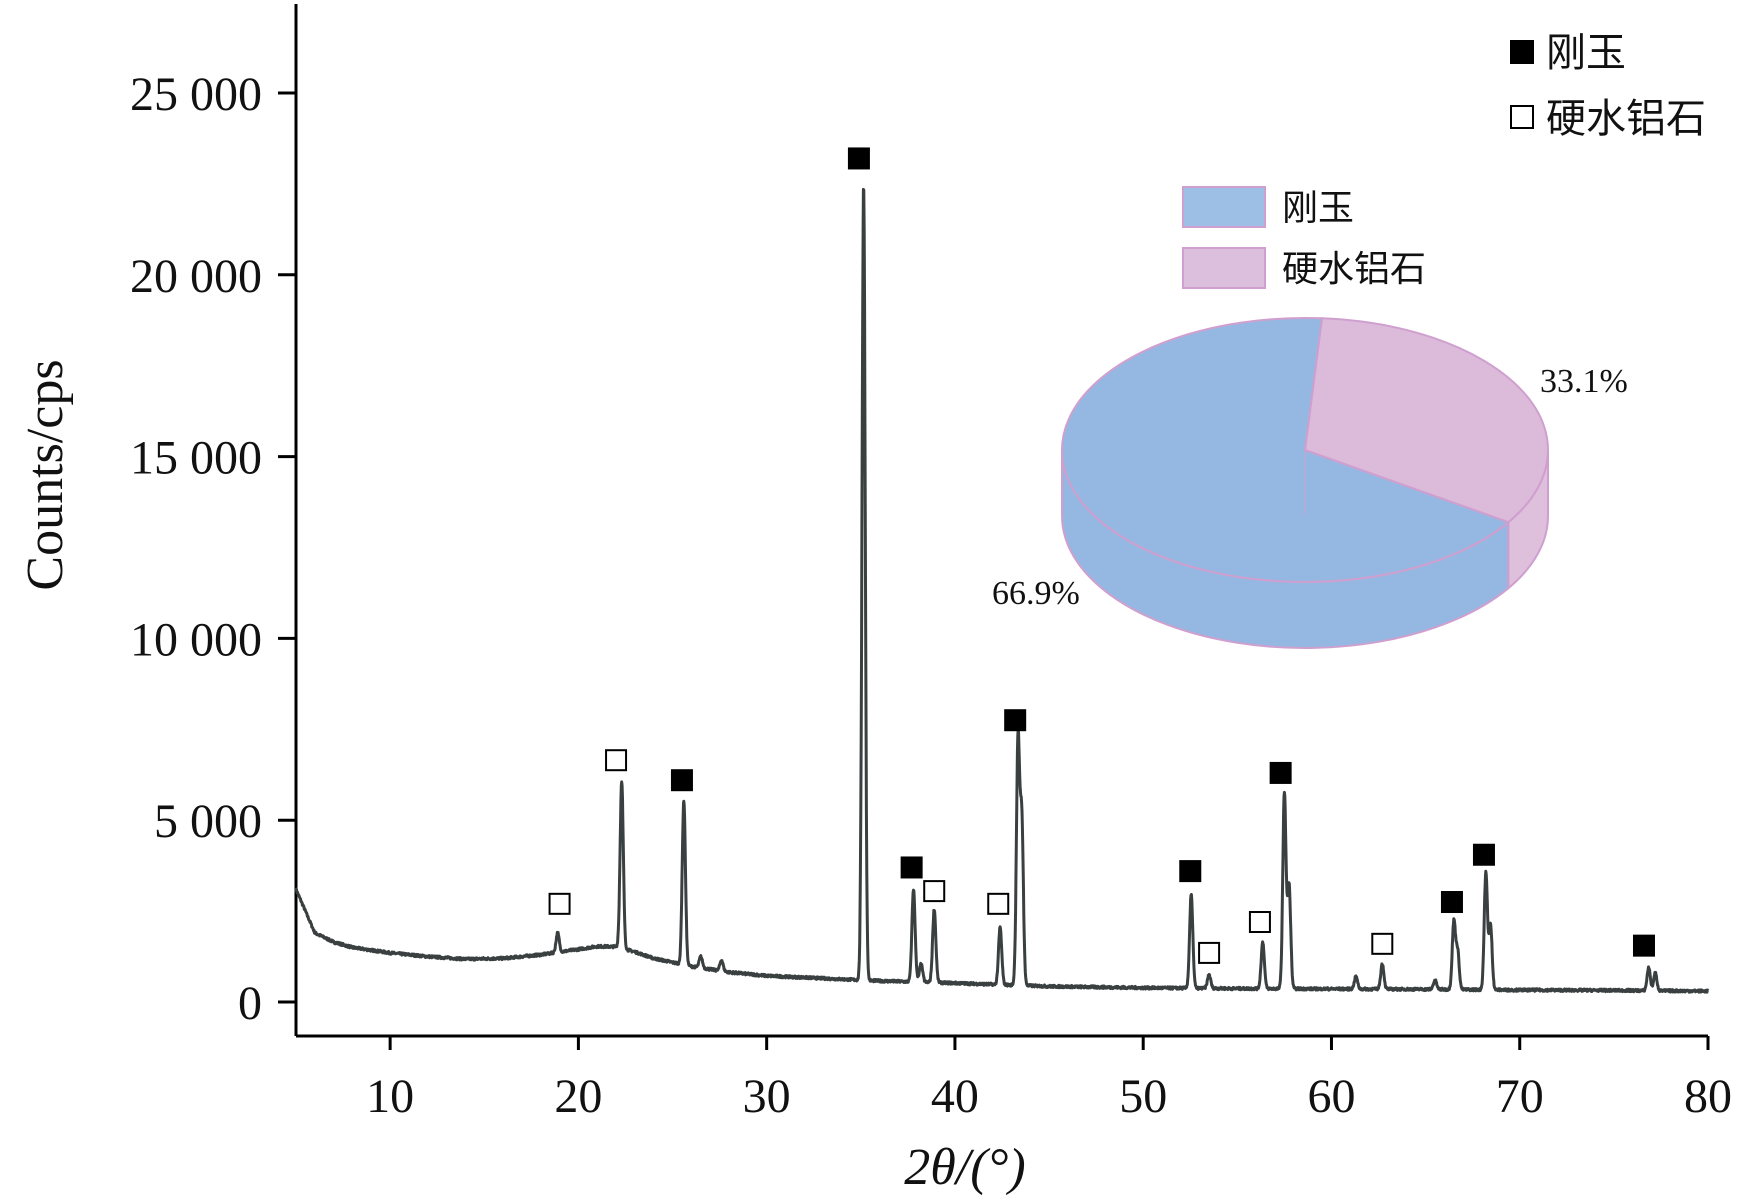  Describe the element at coordinates (1331, 1096) in the screenshot. I see `x-tick-label: 60` at that location.